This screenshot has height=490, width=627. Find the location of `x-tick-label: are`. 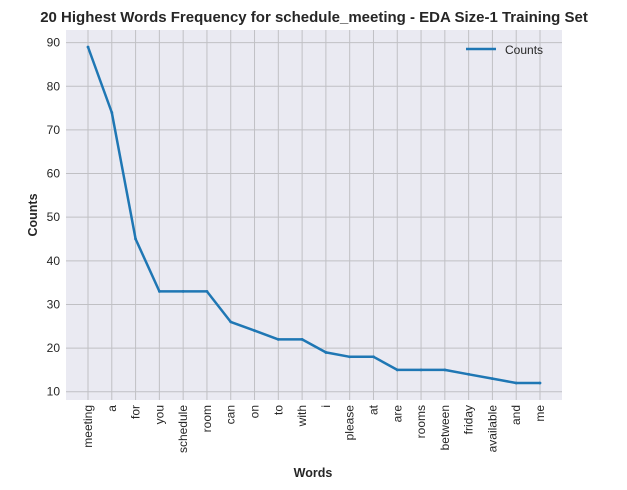

x-tick-label: are is located at coordinates (397, 414).